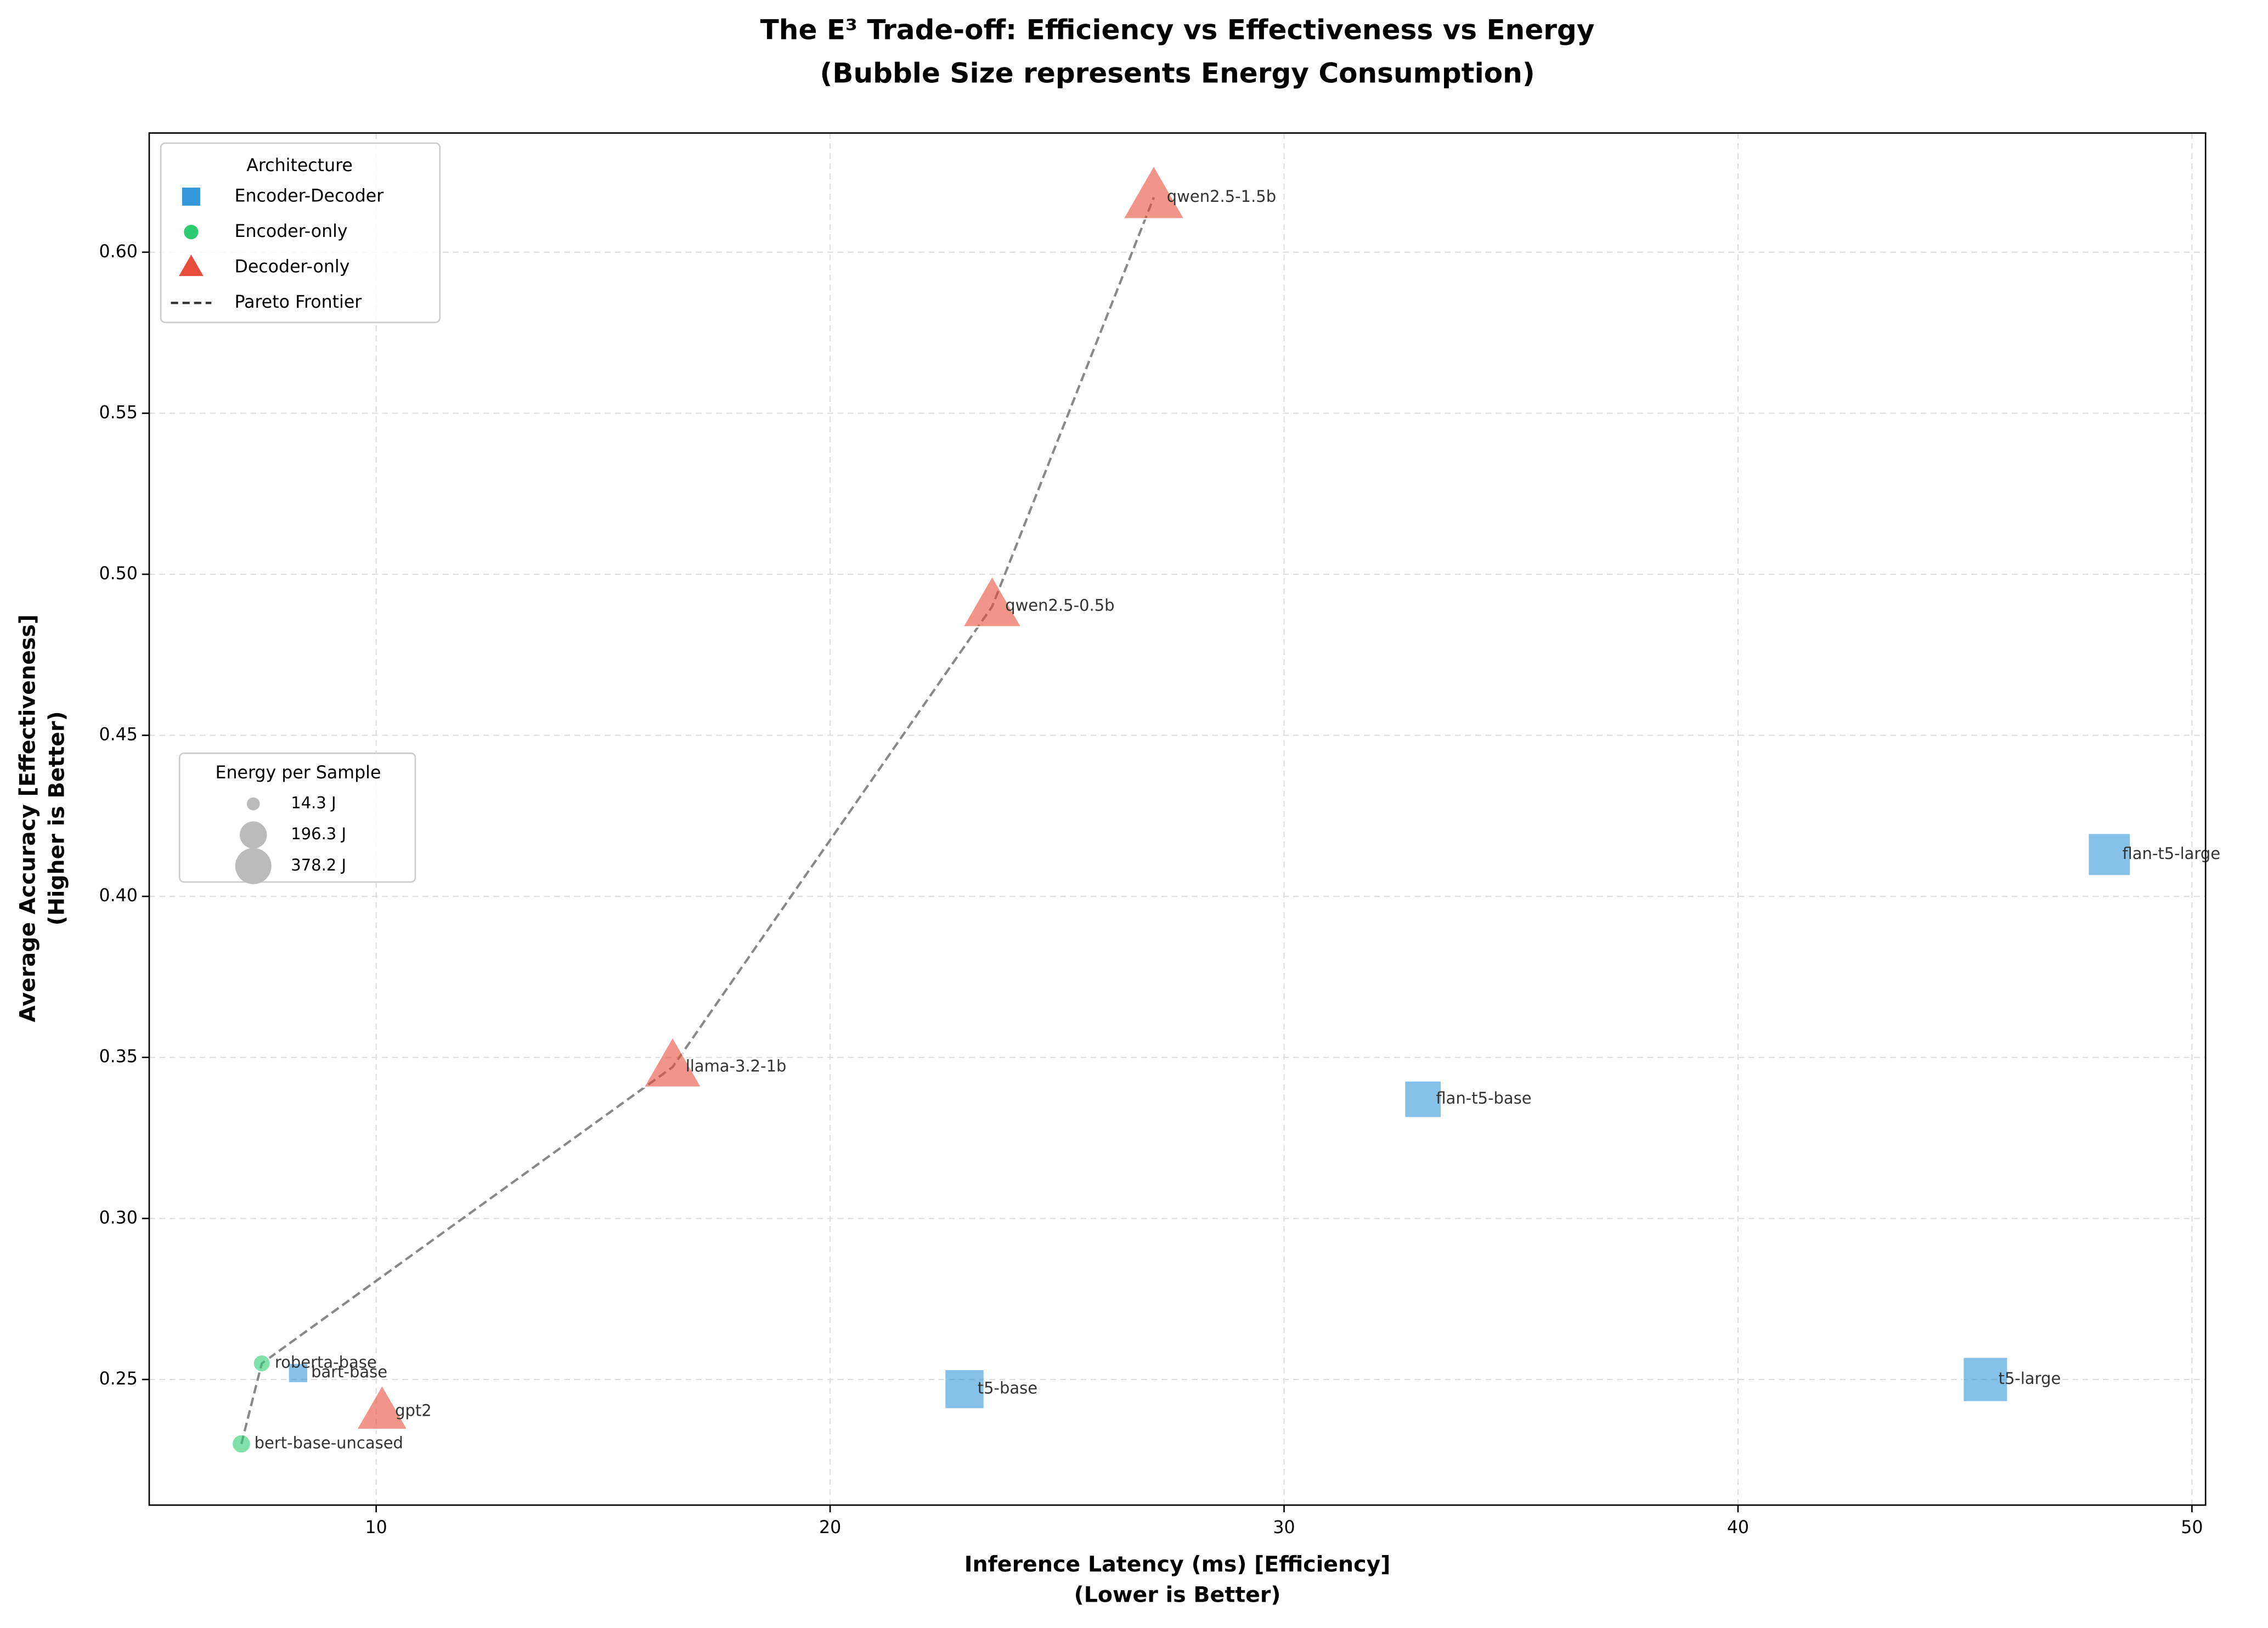 This screenshot has width=2268, height=1628. Describe the element at coordinates (291, 267) in the screenshot. I see `legend-label: Decoder-only` at that location.